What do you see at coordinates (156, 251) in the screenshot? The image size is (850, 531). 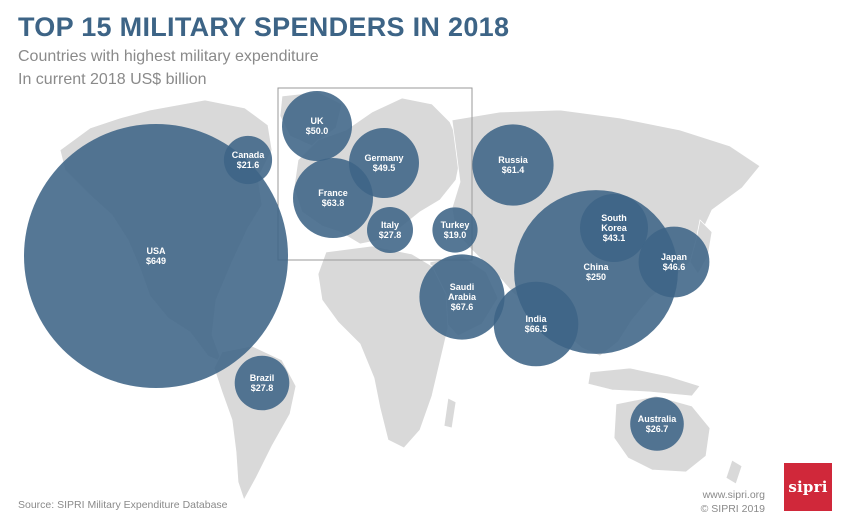 I see `bubble-label-usa: USA` at bounding box center [156, 251].